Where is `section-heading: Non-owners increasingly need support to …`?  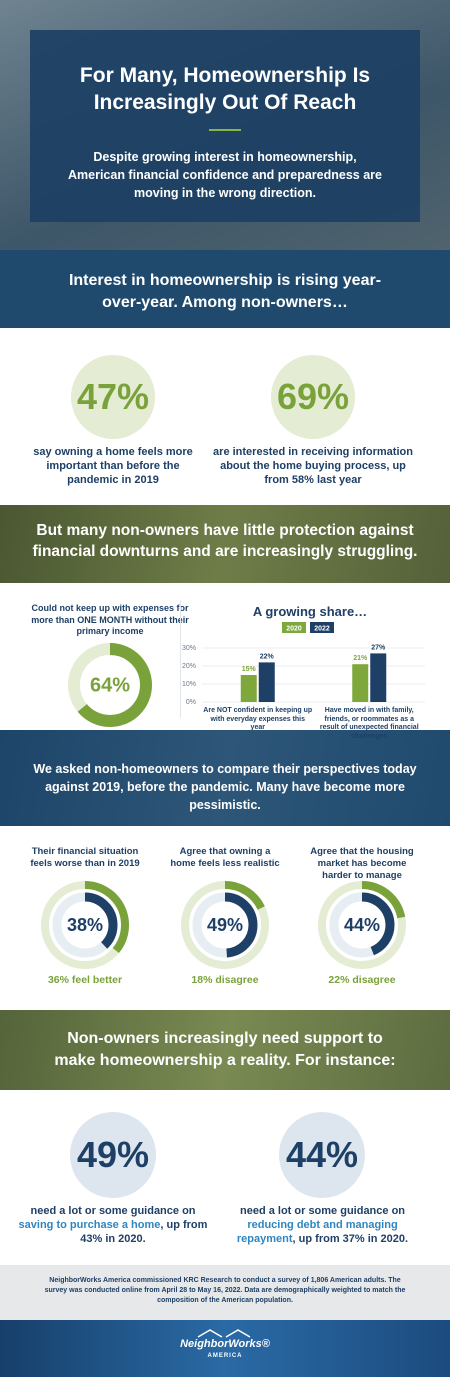
section-heading: Non-owners increasingly need support to … is located at coordinates (225, 1049).